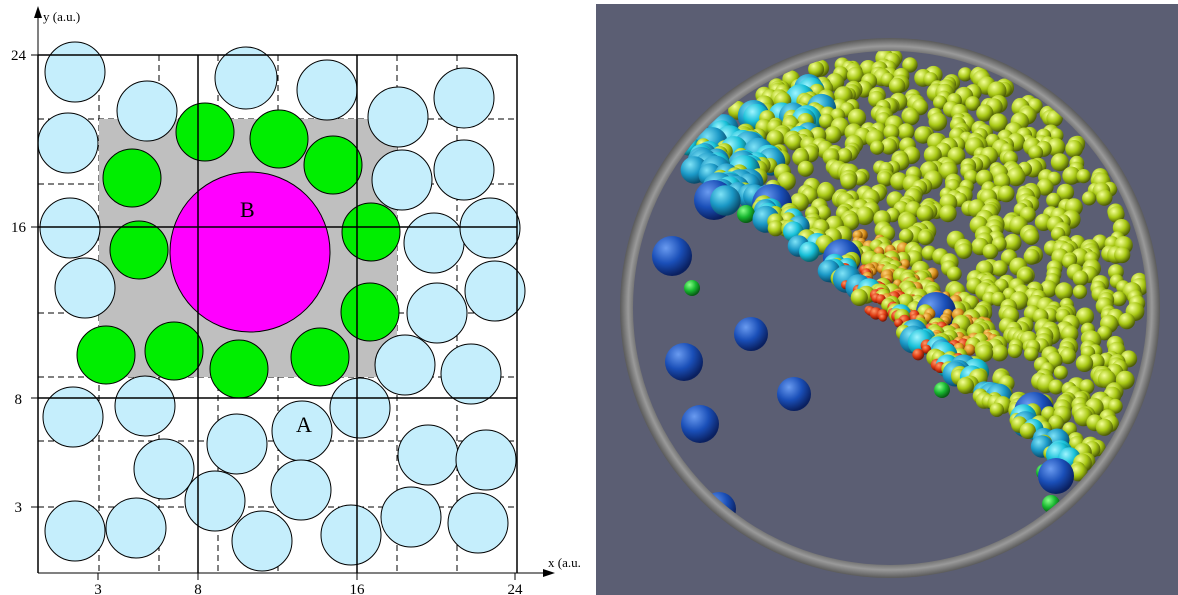  What do you see at coordinates (19, 56) in the screenshot?
I see `y-tick-label-24: 24` at bounding box center [19, 56].